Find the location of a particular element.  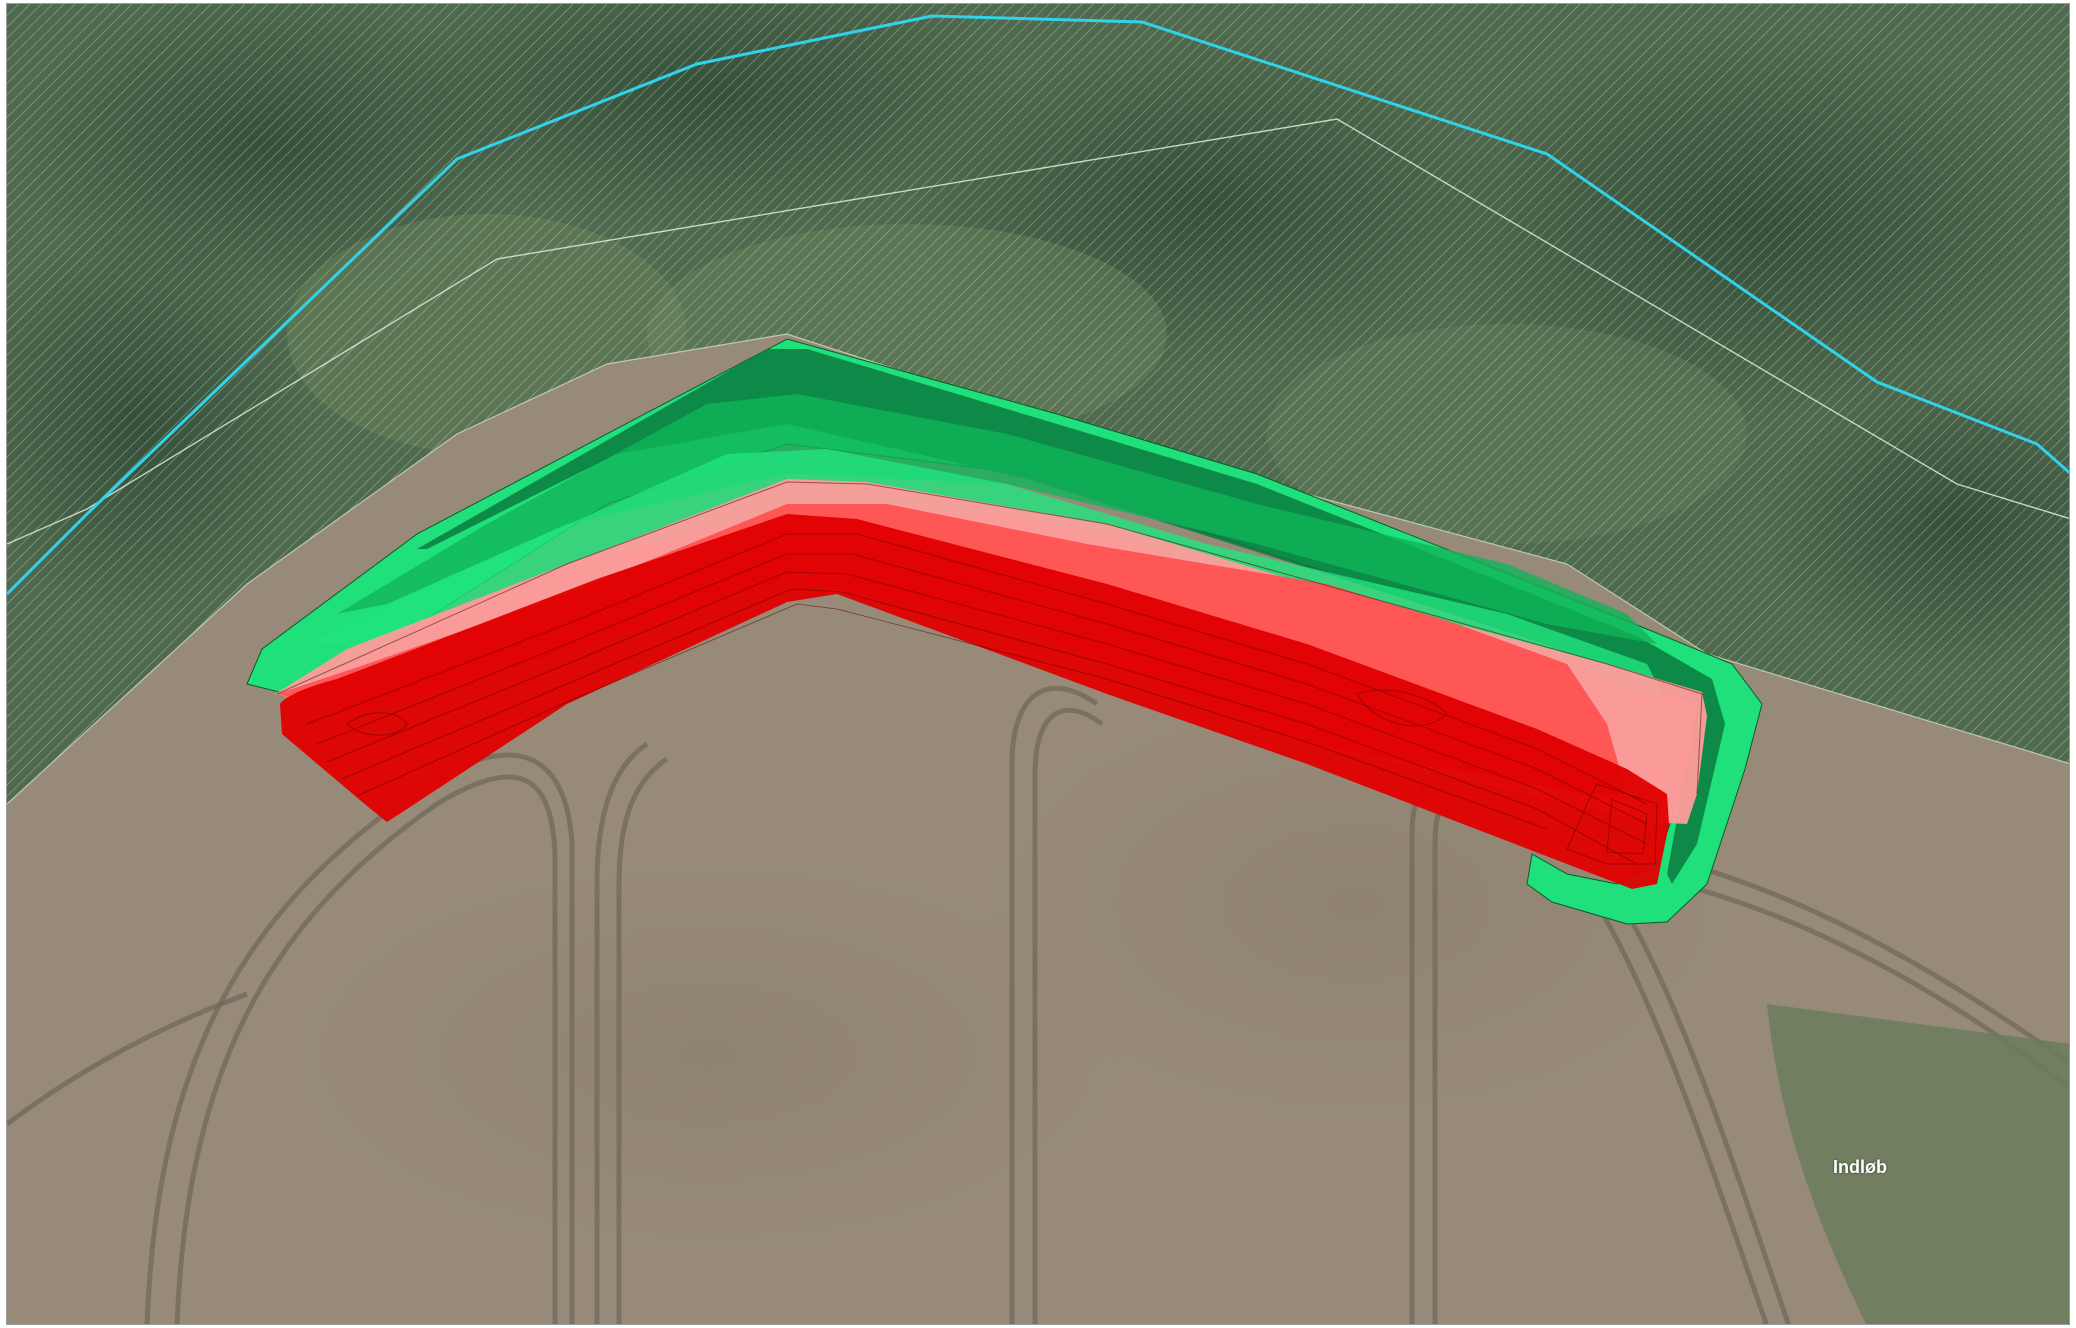

inlet-label: Indløb is located at coordinates (1860, 1167).